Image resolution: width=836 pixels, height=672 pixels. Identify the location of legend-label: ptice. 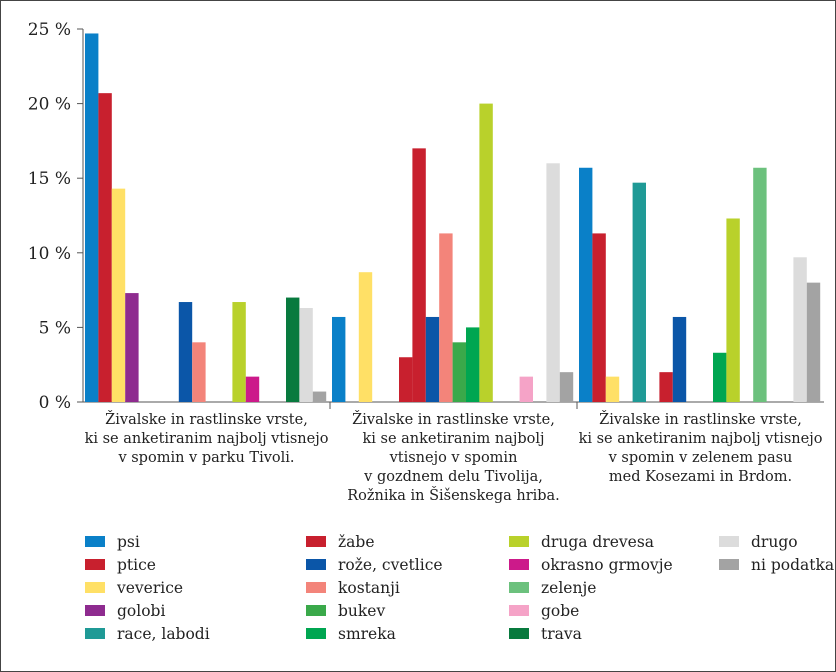
(136, 565).